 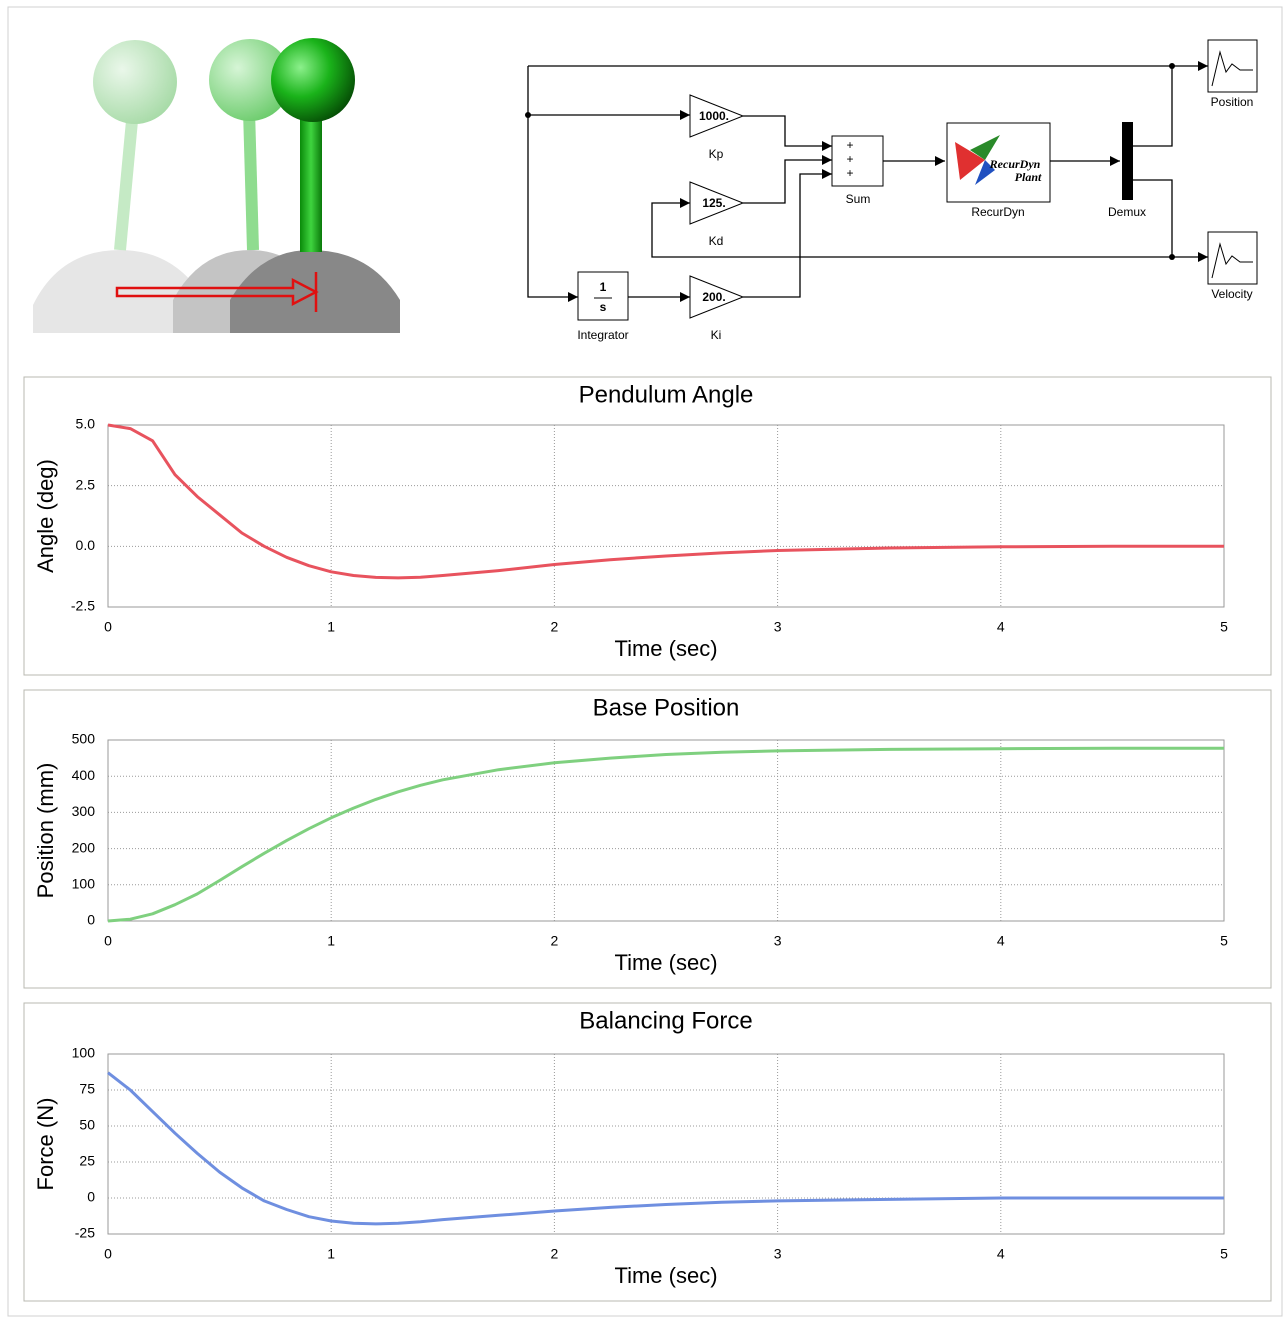 I want to click on gain-value: 125., so click(x=713, y=203).